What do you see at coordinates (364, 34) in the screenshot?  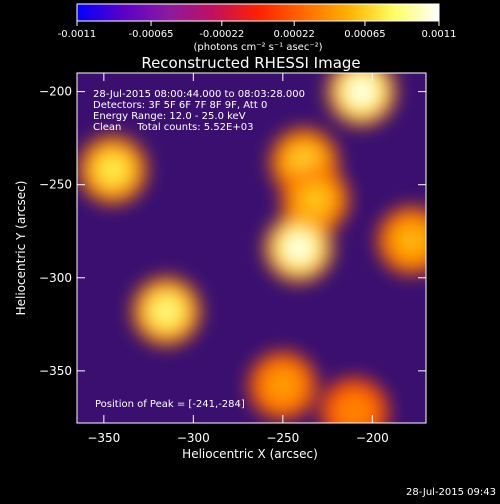 I see `colorbar-tick-label: 0.00065` at bounding box center [364, 34].